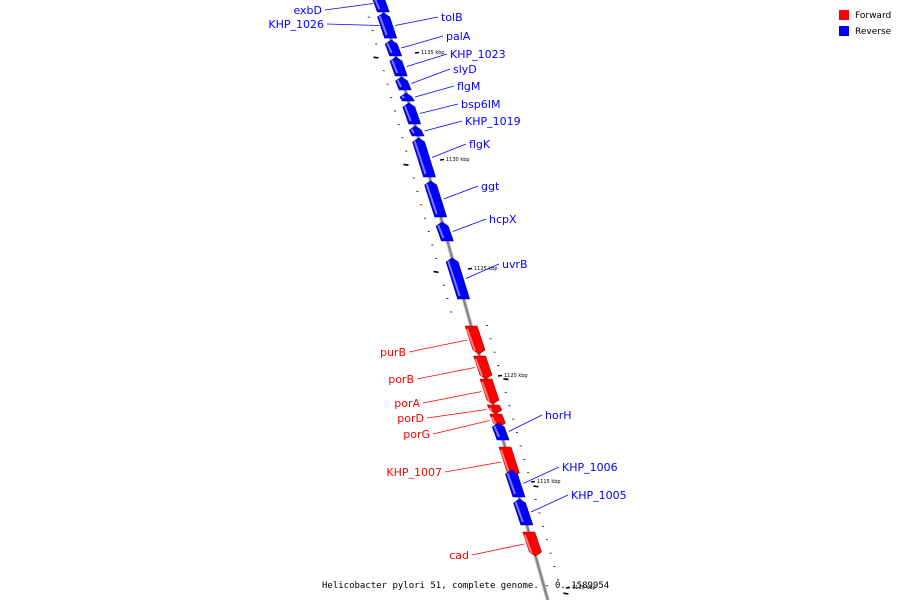 This screenshot has height=600, width=900. What do you see at coordinates (401, 379) in the screenshot?
I see `gene-label: porB` at bounding box center [401, 379].